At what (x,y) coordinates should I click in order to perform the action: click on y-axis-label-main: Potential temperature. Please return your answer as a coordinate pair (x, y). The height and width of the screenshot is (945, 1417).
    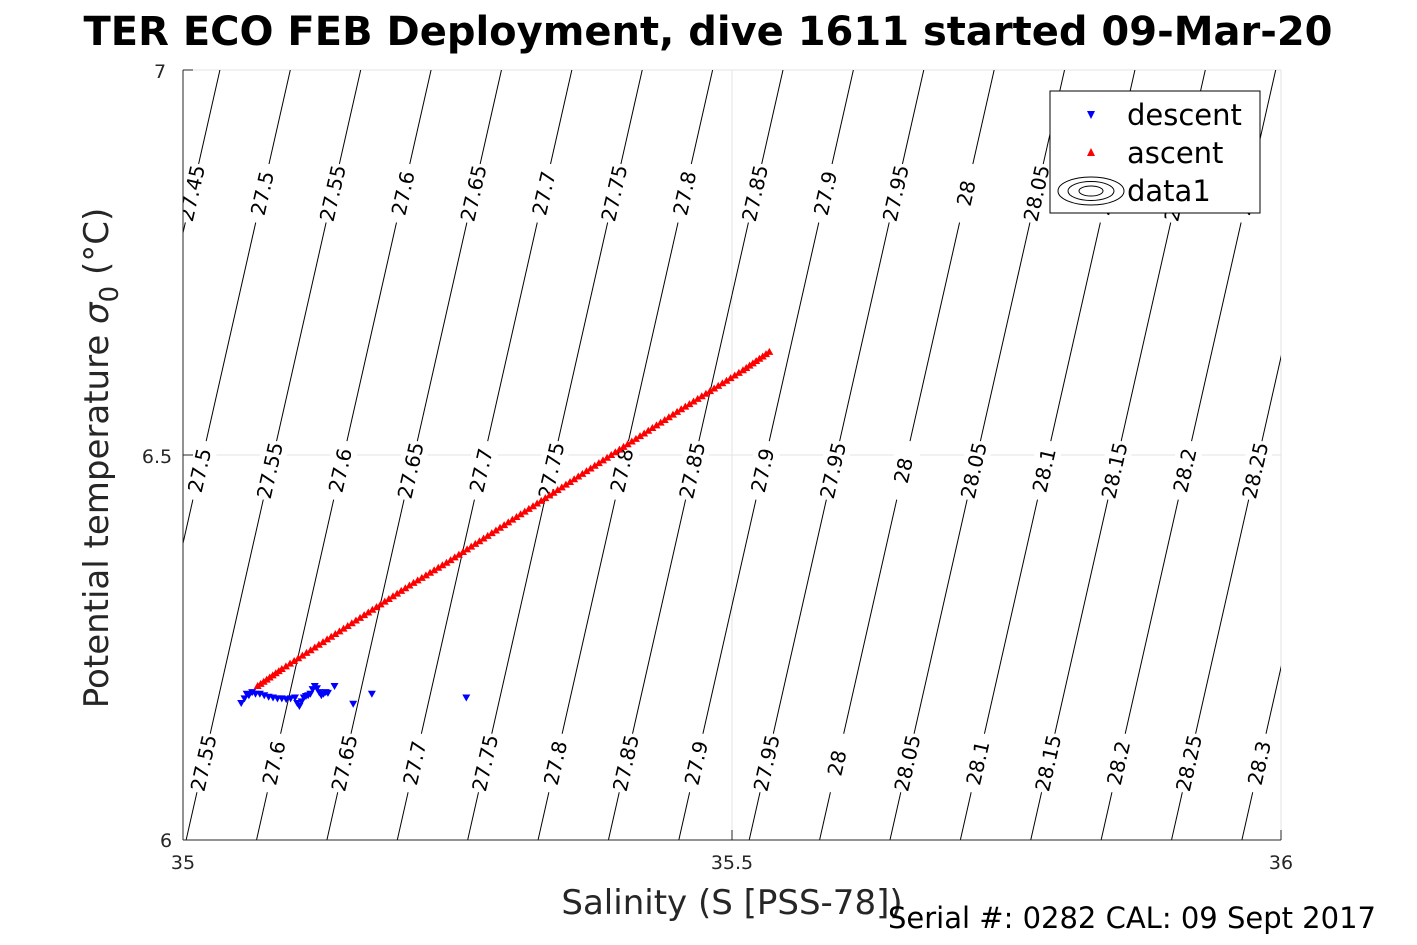
    Looking at the image, I should click on (97, 516).